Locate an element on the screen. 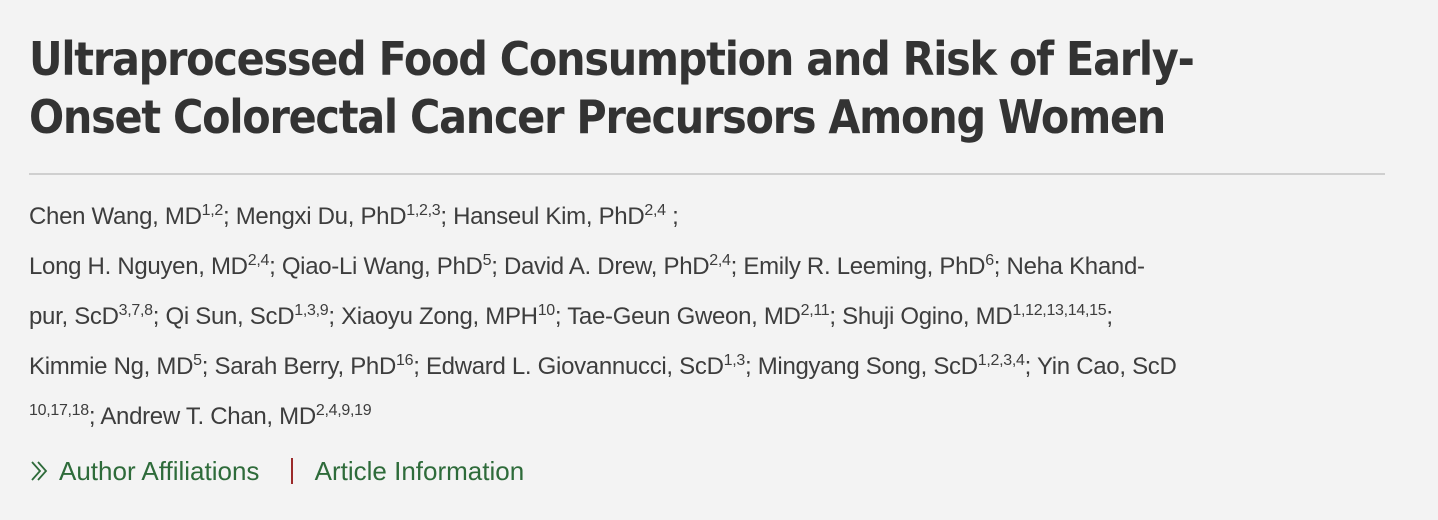 The width and height of the screenshot is (1438, 520). author-affiliations-label: Author Affiliations is located at coordinates (159, 471).